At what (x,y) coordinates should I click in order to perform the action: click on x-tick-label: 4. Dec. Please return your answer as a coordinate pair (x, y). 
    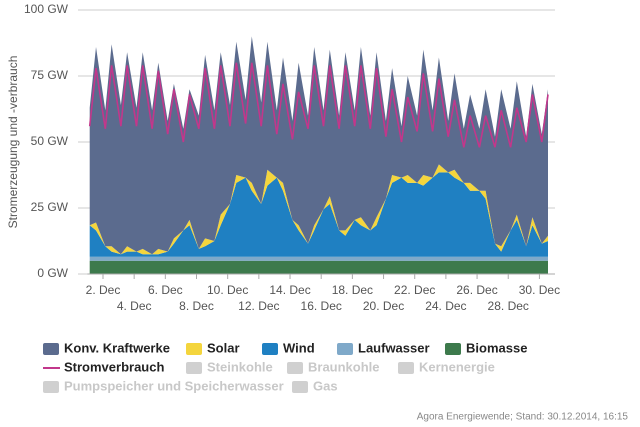
    Looking at the image, I should click on (134, 306).